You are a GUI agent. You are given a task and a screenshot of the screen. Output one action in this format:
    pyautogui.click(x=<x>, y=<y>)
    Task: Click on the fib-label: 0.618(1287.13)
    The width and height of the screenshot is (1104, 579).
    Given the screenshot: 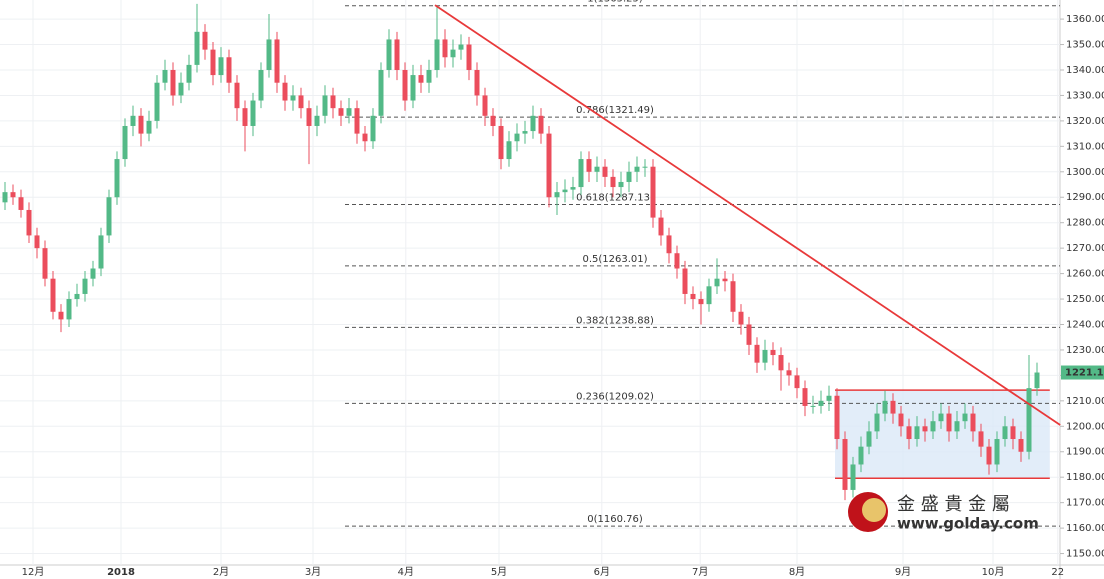 What is the action you would take?
    pyautogui.click(x=615, y=198)
    